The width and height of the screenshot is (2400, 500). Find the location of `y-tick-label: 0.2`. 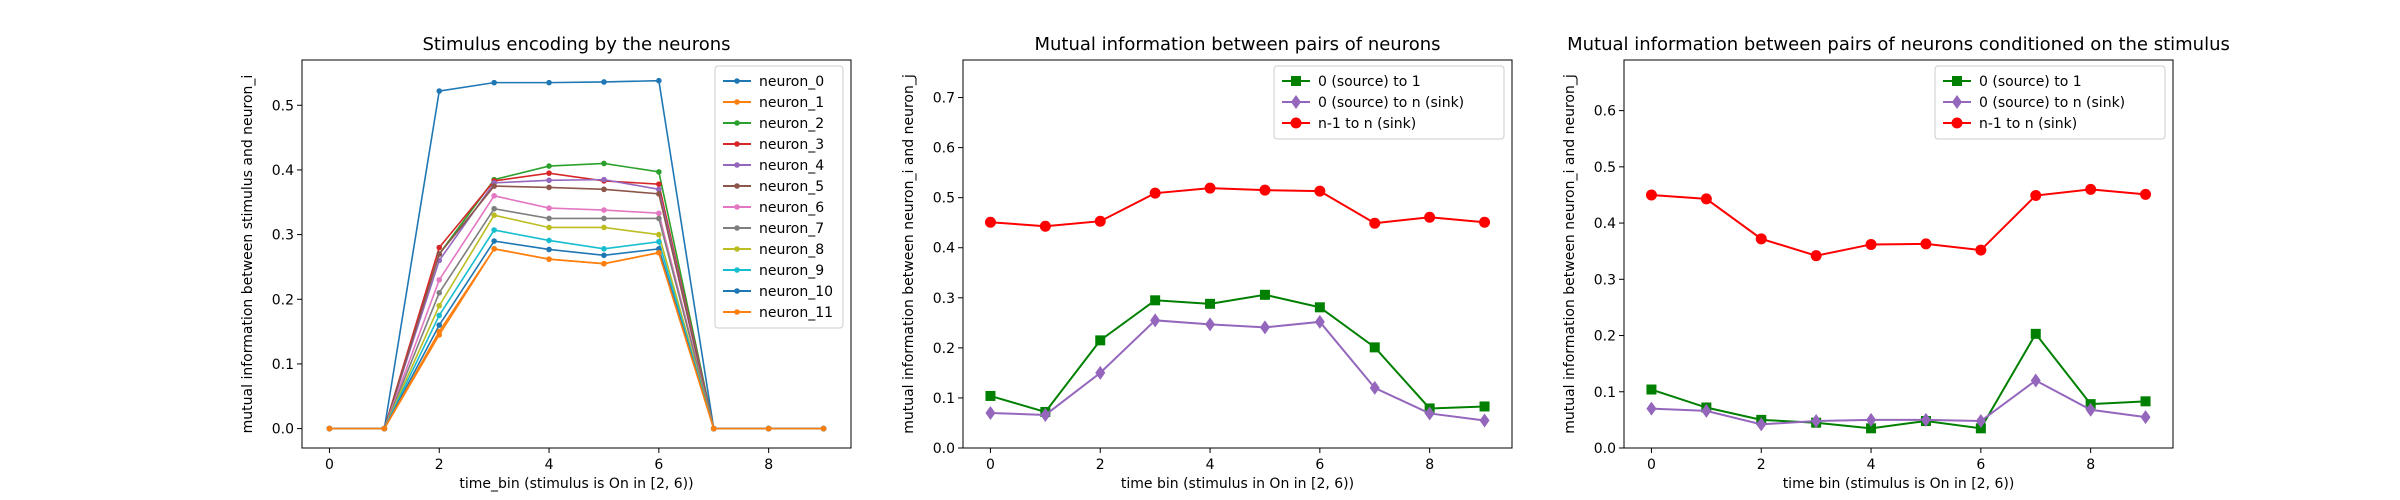

y-tick-label: 0.2 is located at coordinates (1605, 337).